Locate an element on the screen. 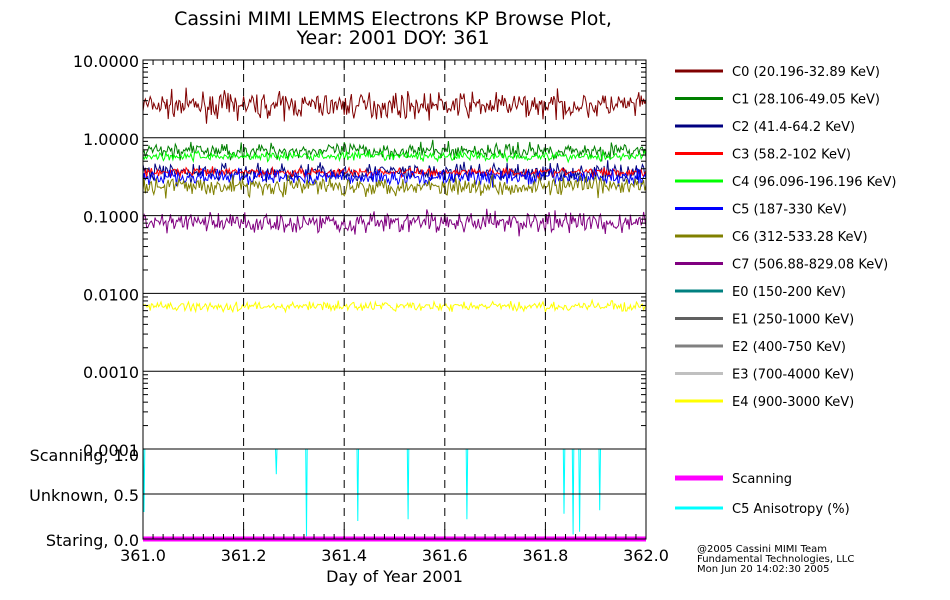 Image resolution: width=950 pixels, height=600 pixels. y-tick-label: 1.0000 is located at coordinates (111, 139).